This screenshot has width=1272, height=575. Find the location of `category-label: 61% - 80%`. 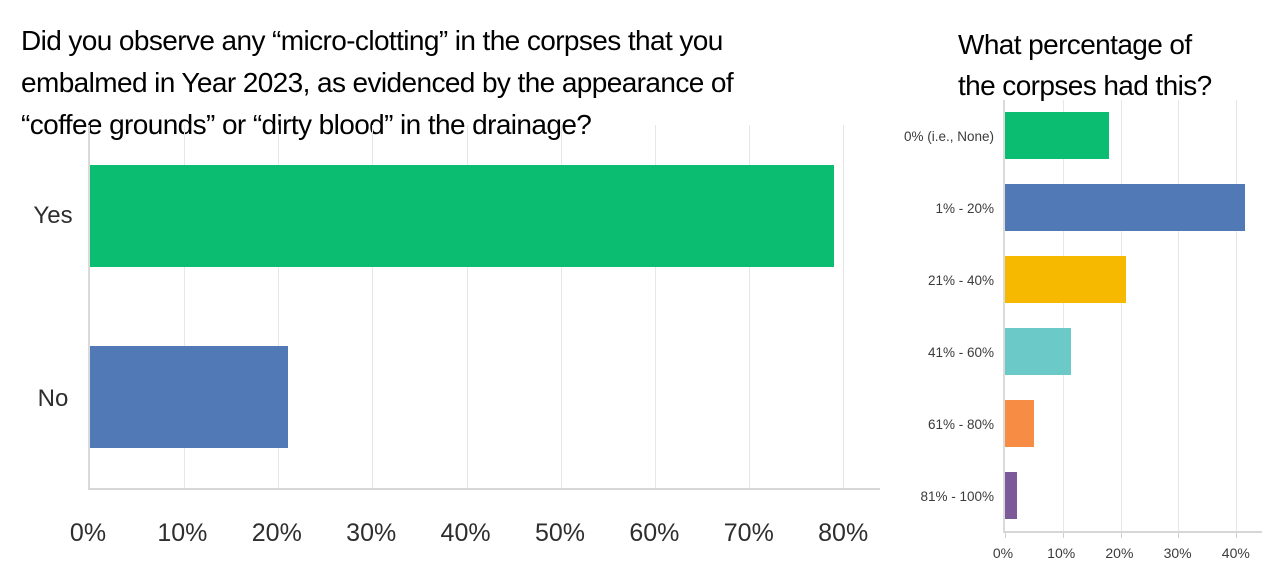

category-label: 61% - 80% is located at coordinates (960, 425).